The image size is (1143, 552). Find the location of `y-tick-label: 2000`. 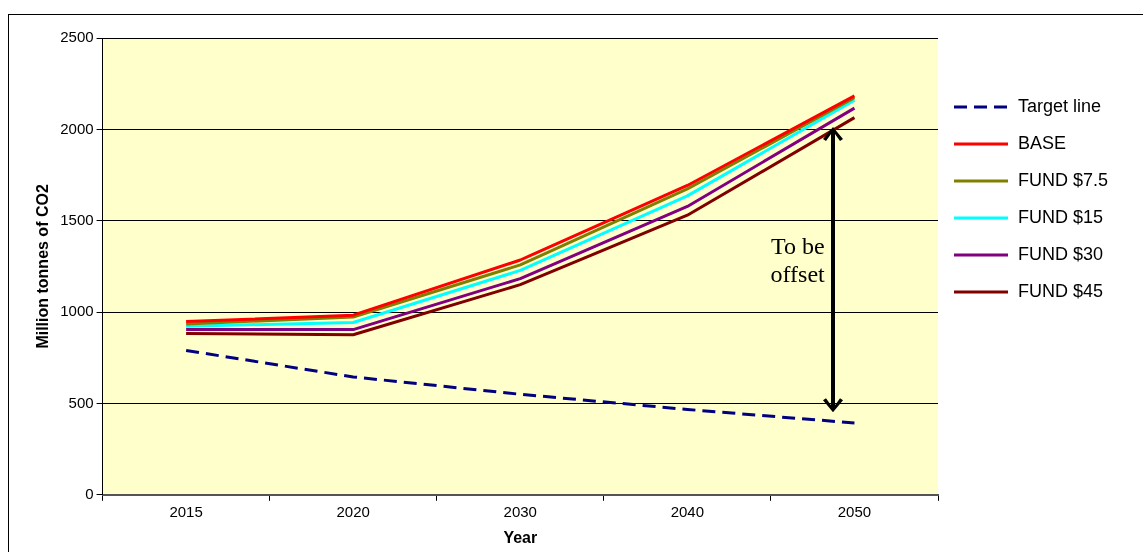

y-tick-label: 2000 is located at coordinates (77, 128).